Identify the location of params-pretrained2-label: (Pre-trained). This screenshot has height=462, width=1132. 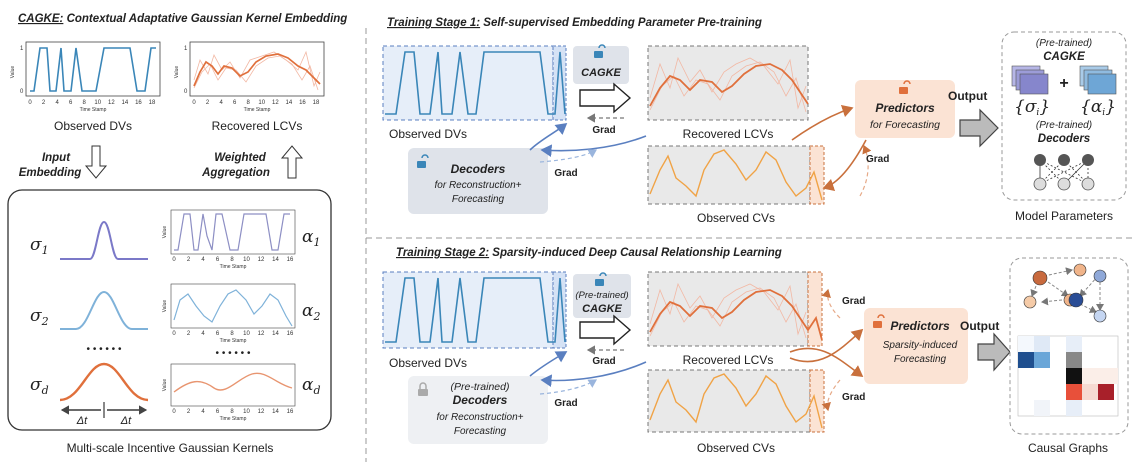
(1064, 125).